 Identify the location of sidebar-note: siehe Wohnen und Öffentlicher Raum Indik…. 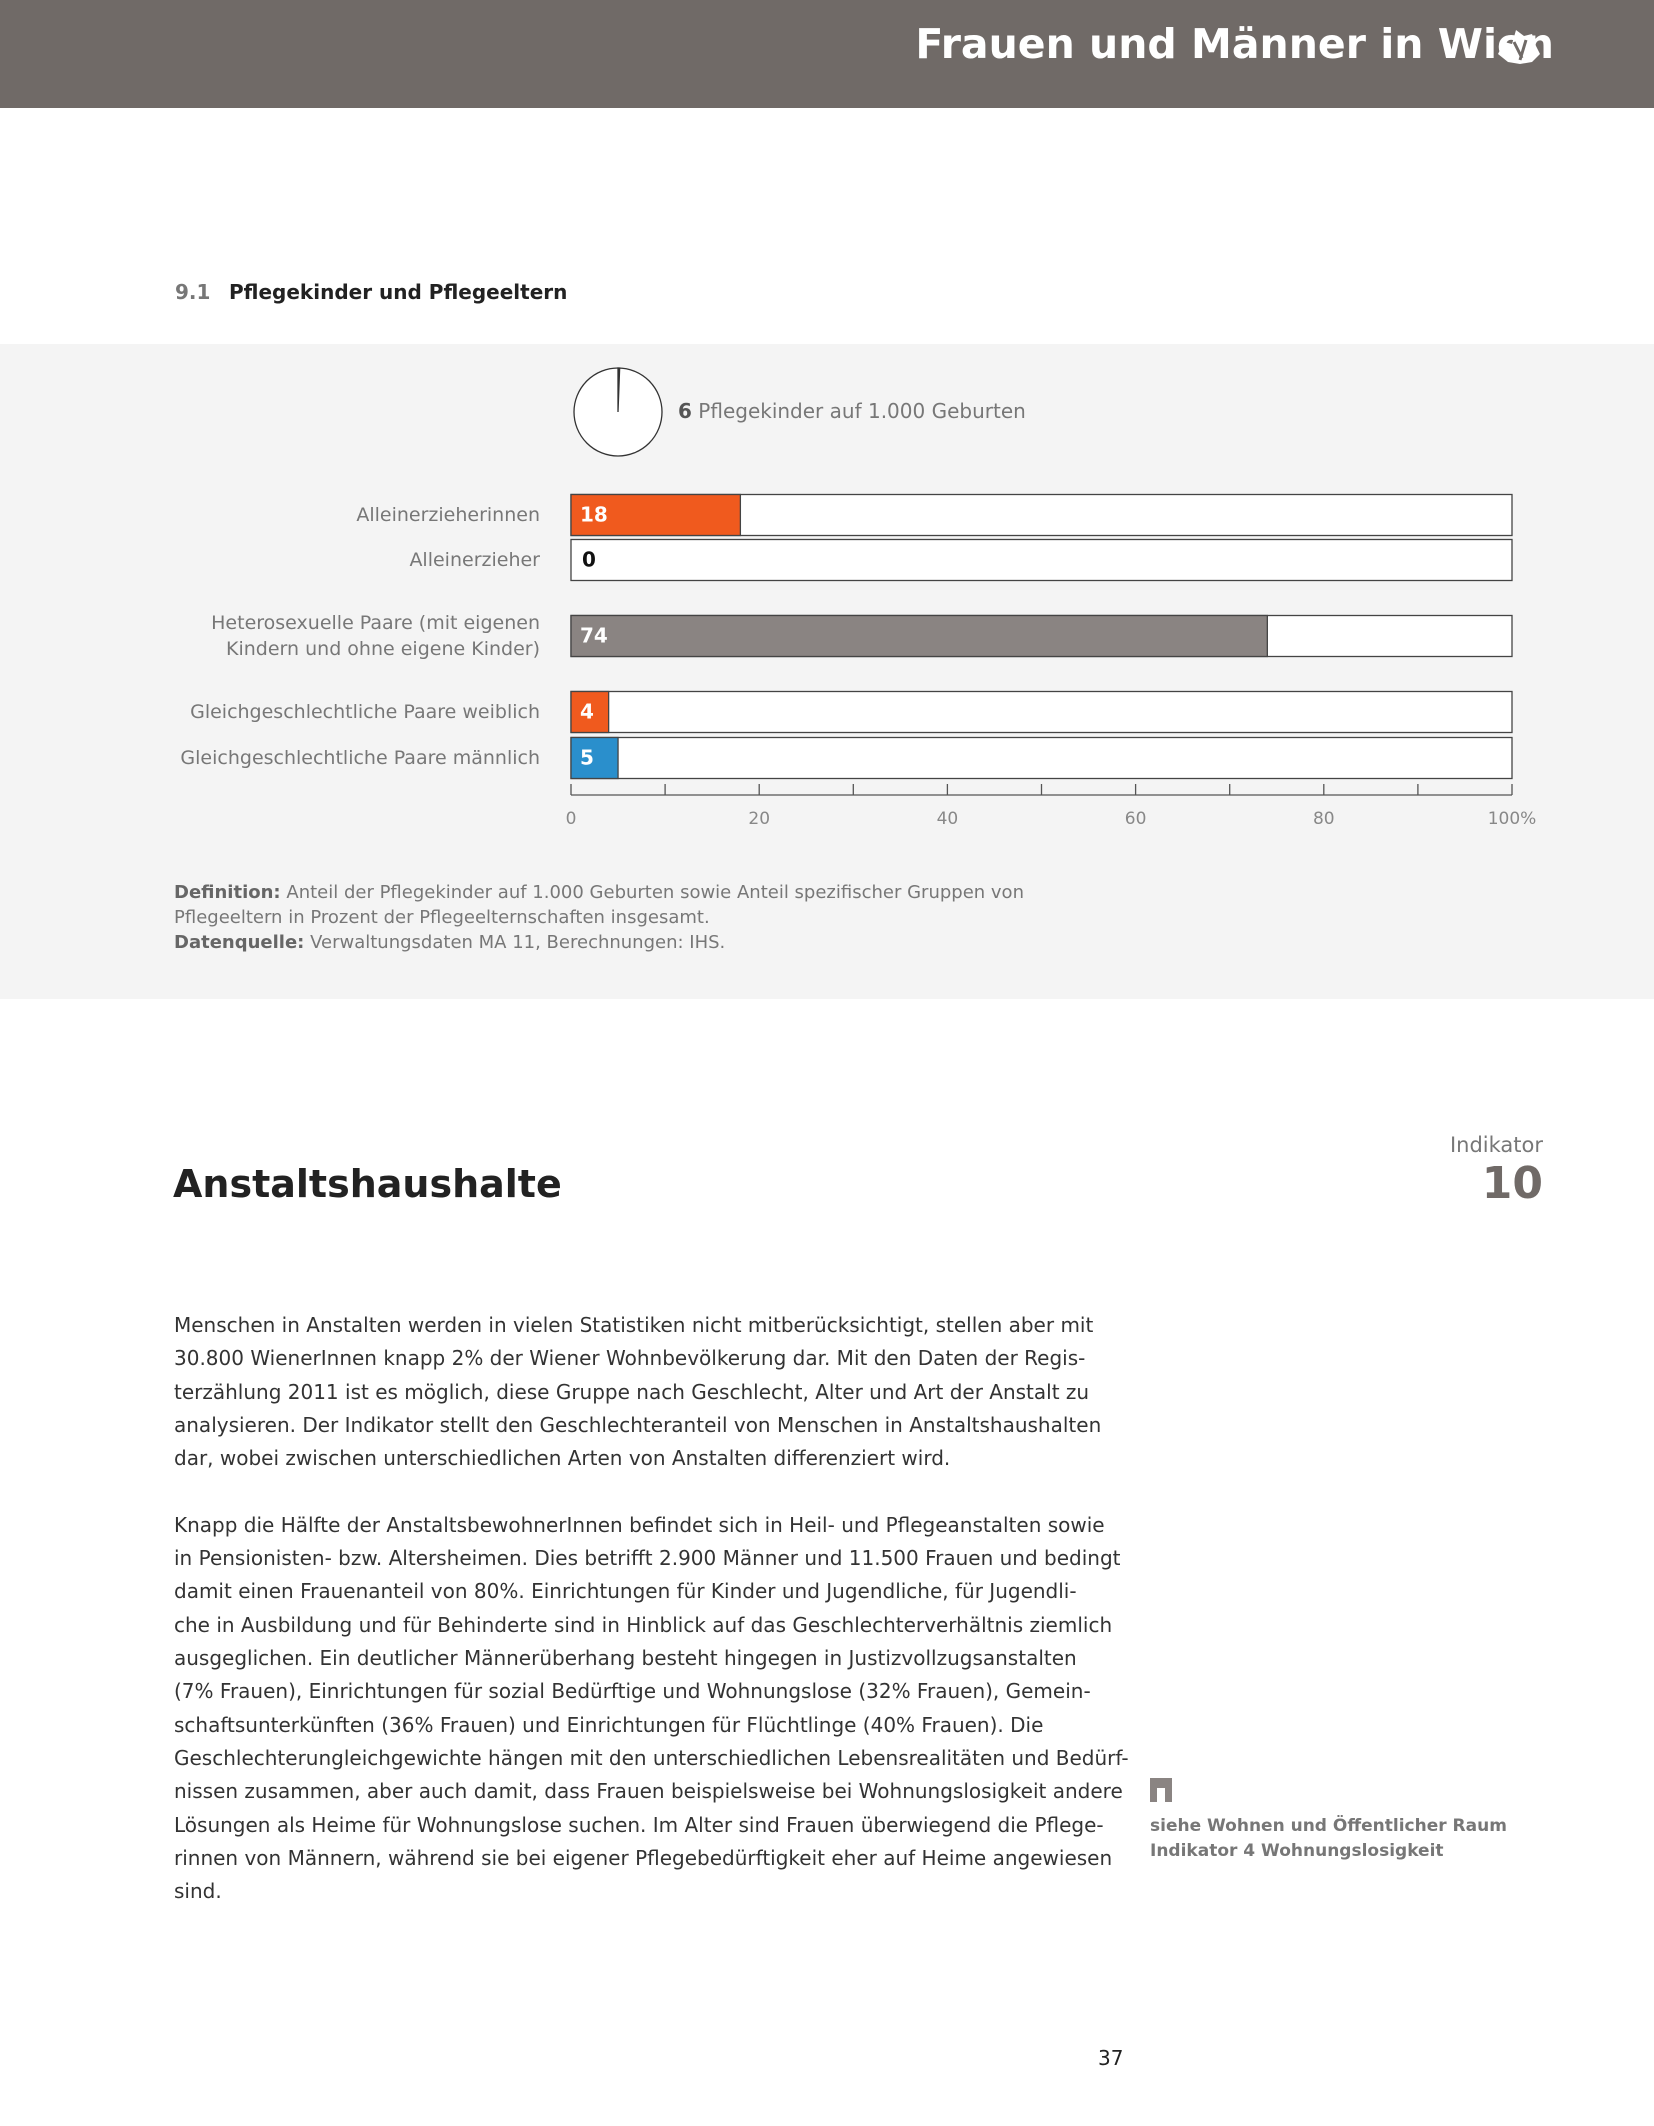
(1328, 1839).